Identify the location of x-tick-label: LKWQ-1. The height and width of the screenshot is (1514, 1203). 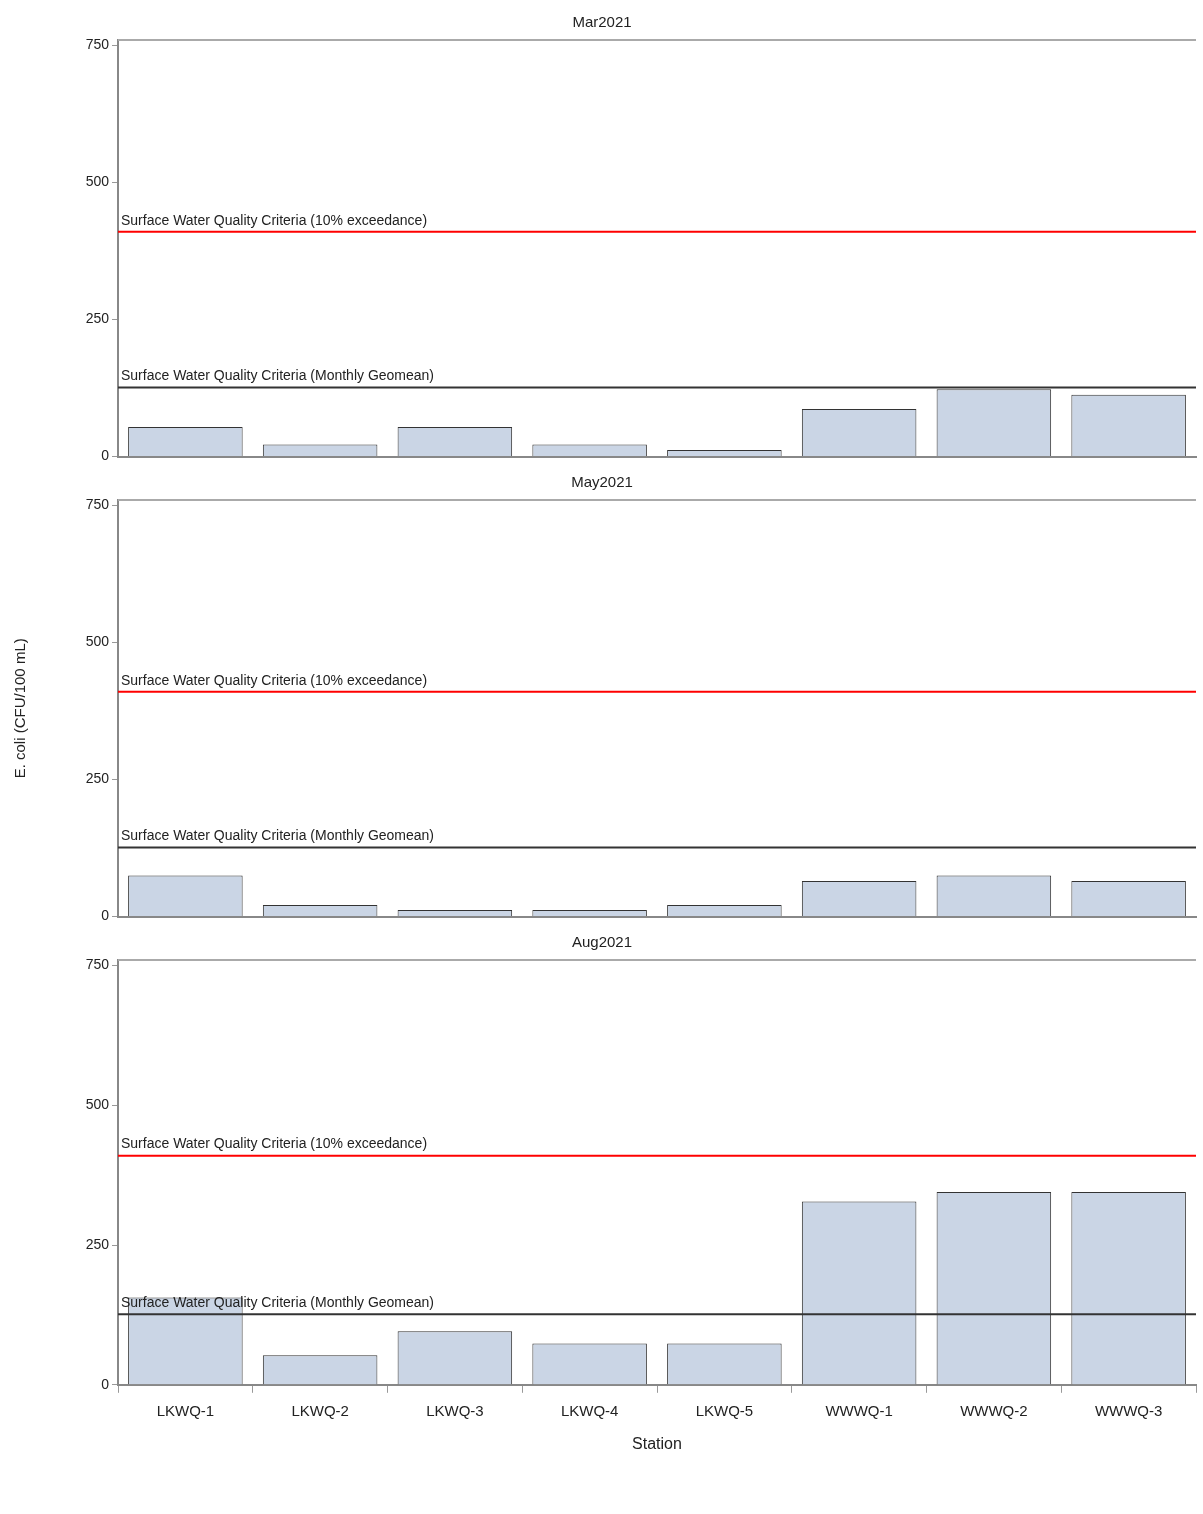
(185, 1410).